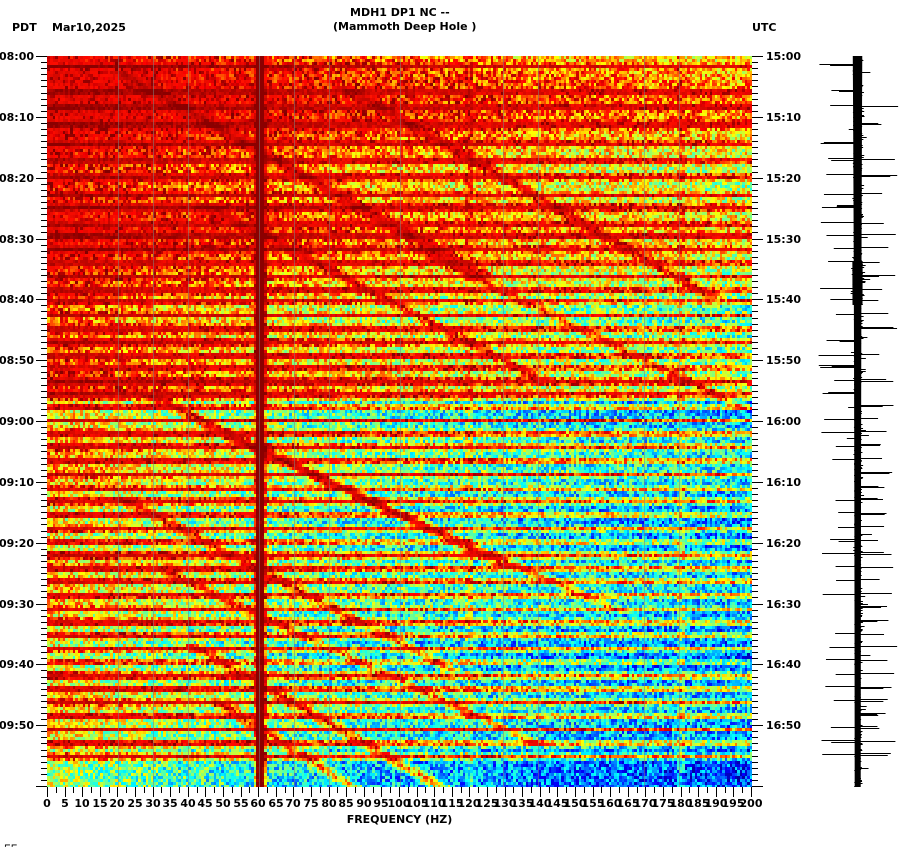 The image size is (902, 864). Describe the element at coordinates (628, 803) in the screenshot. I see `freq-axis-label: 165` at that location.